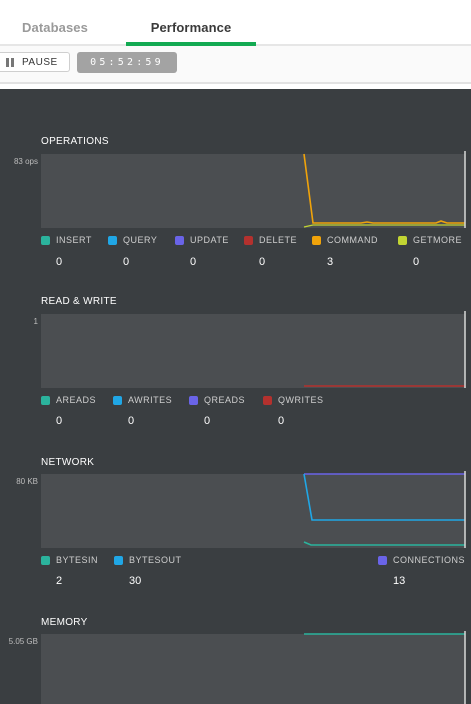 The width and height of the screenshot is (471, 704). Describe the element at coordinates (79, 301) in the screenshot. I see `readwrite-title: READ & WRITE` at that location.